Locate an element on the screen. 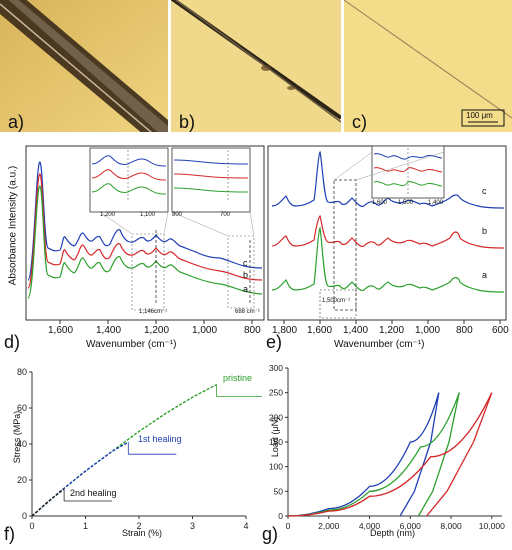  panel-f-ytick-label: 80 is located at coordinates (22, 372).